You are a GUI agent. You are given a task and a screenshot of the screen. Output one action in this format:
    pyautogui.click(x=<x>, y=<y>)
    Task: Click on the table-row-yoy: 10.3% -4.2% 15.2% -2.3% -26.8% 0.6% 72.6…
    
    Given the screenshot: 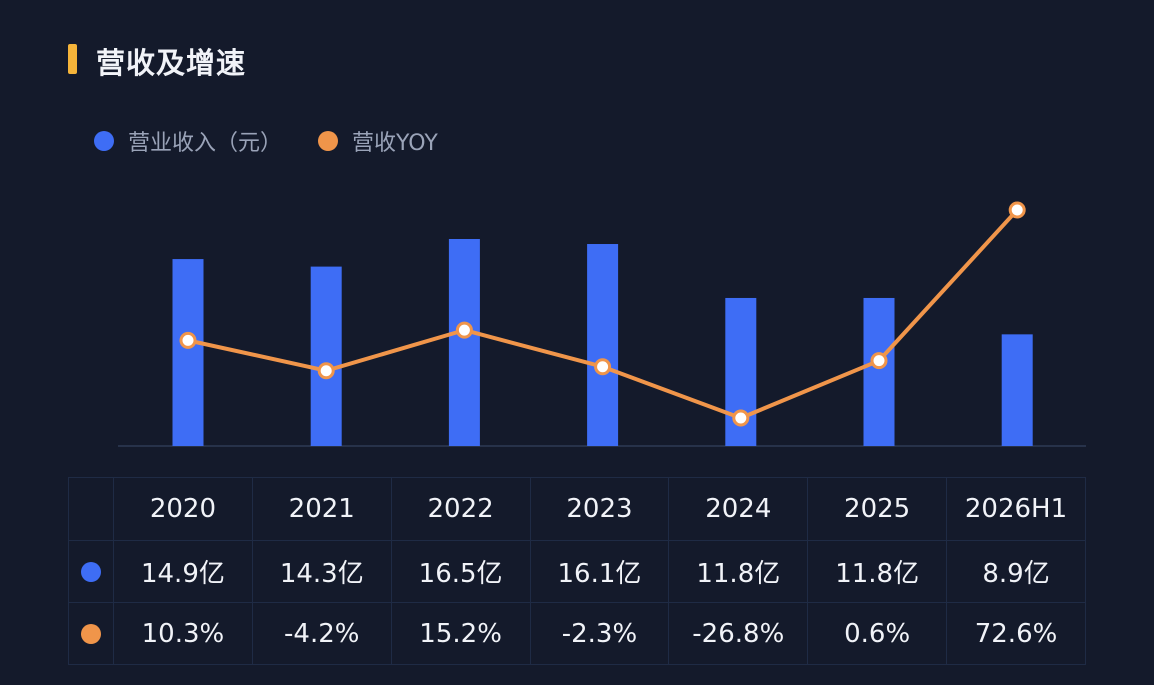 What is the action you would take?
    pyautogui.click(x=577, y=633)
    